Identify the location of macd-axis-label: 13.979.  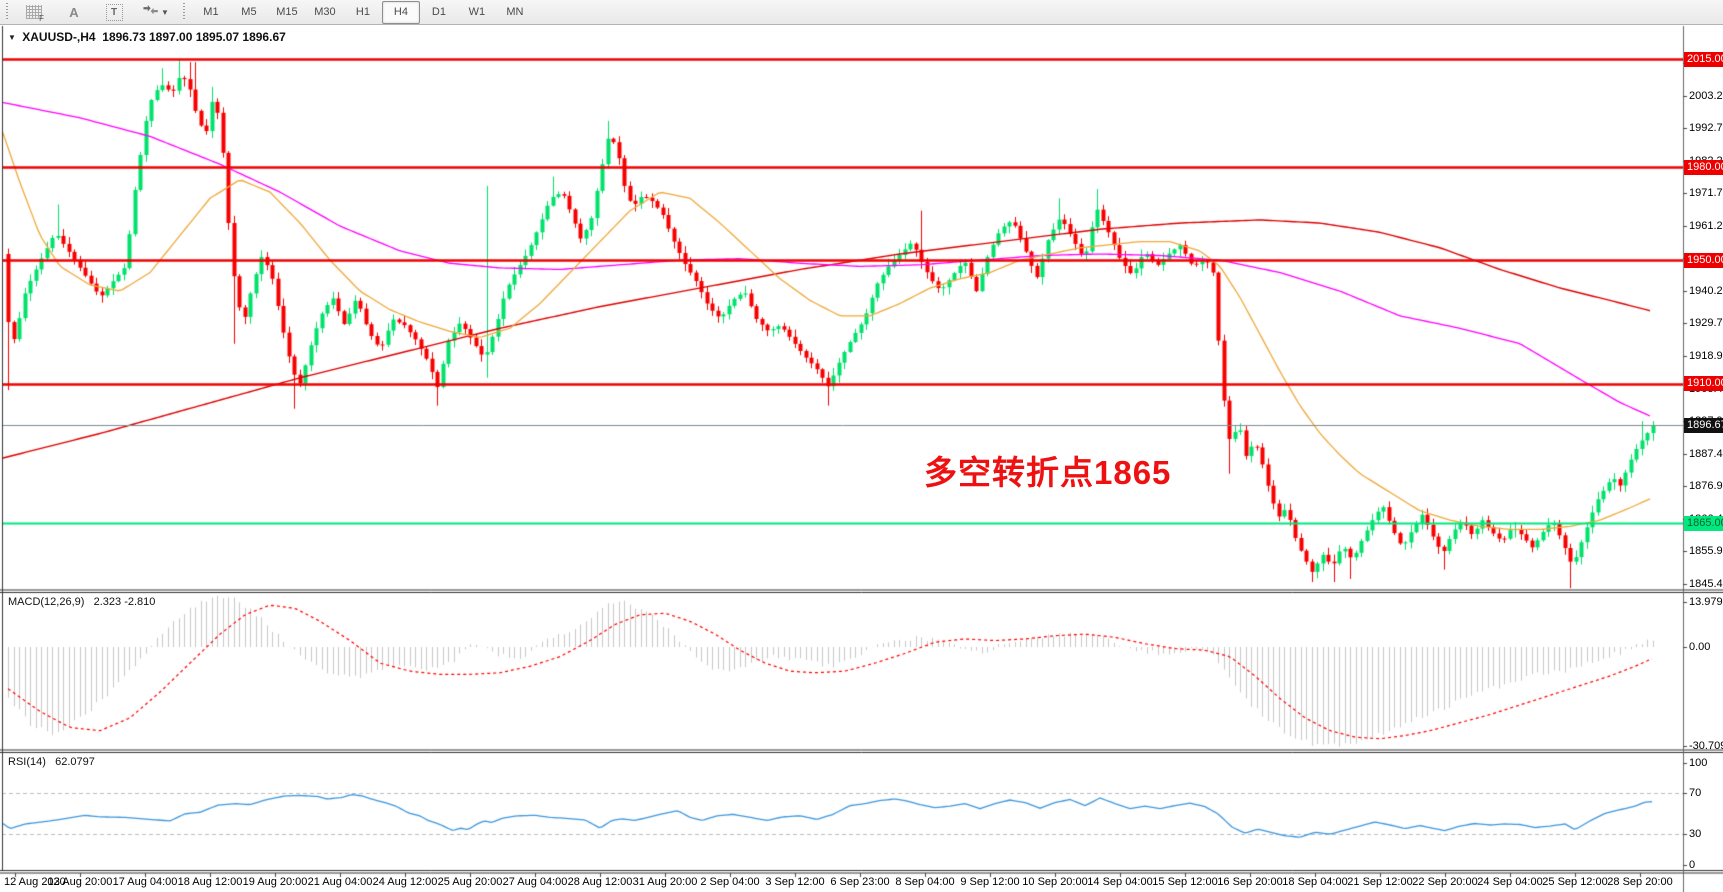
(1706, 601).